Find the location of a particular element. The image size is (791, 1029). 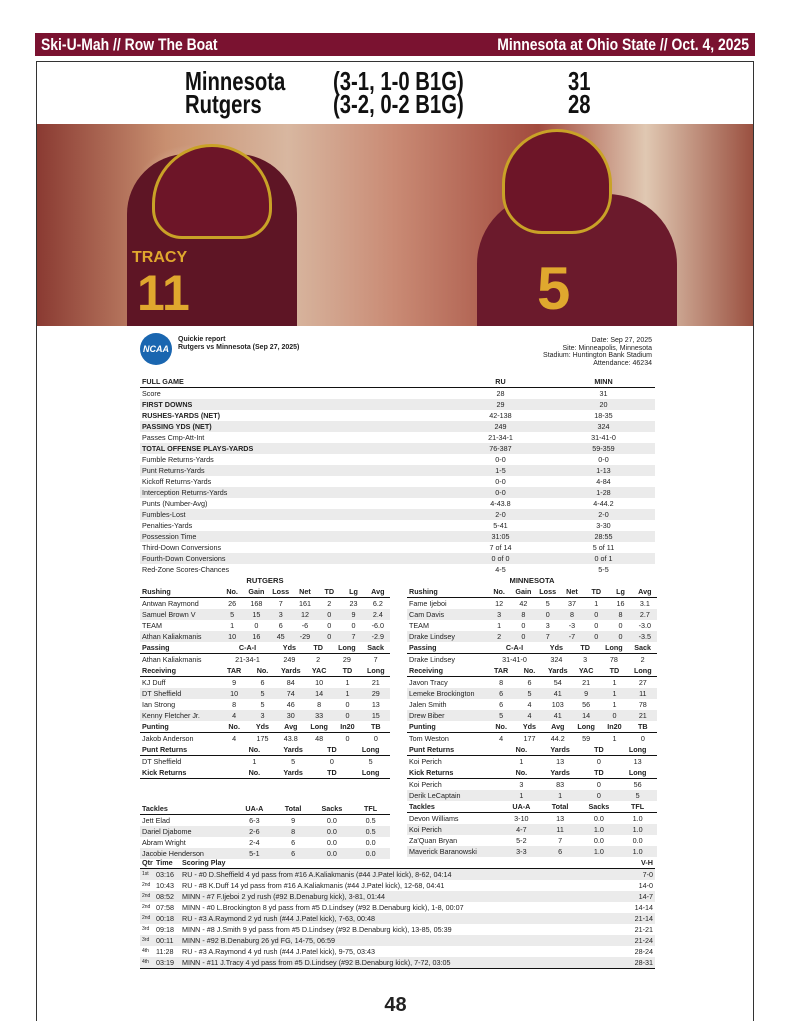

column-header: Kick Returns is located at coordinates (187, 773).